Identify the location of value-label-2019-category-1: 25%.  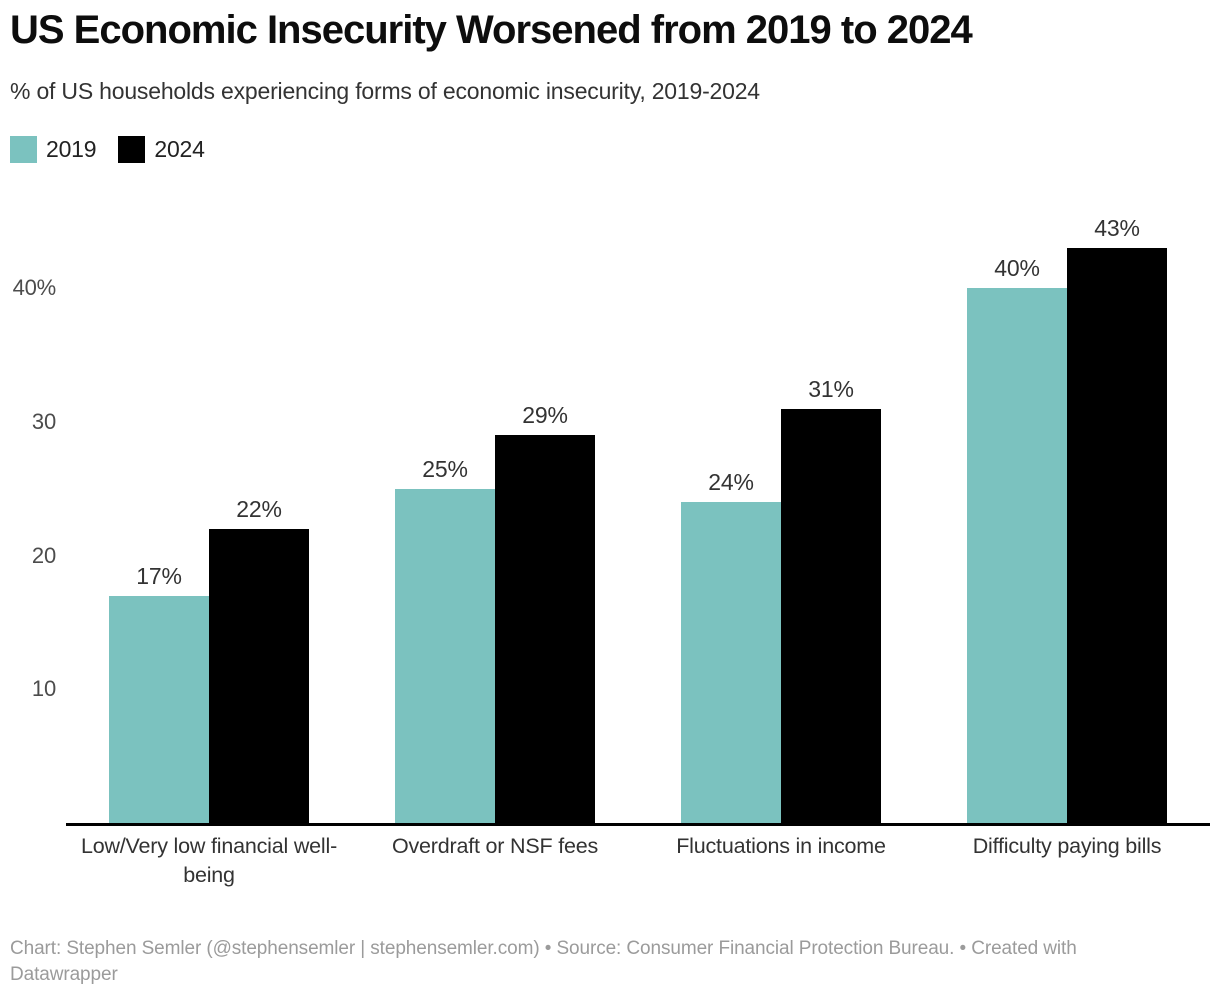
(445, 468).